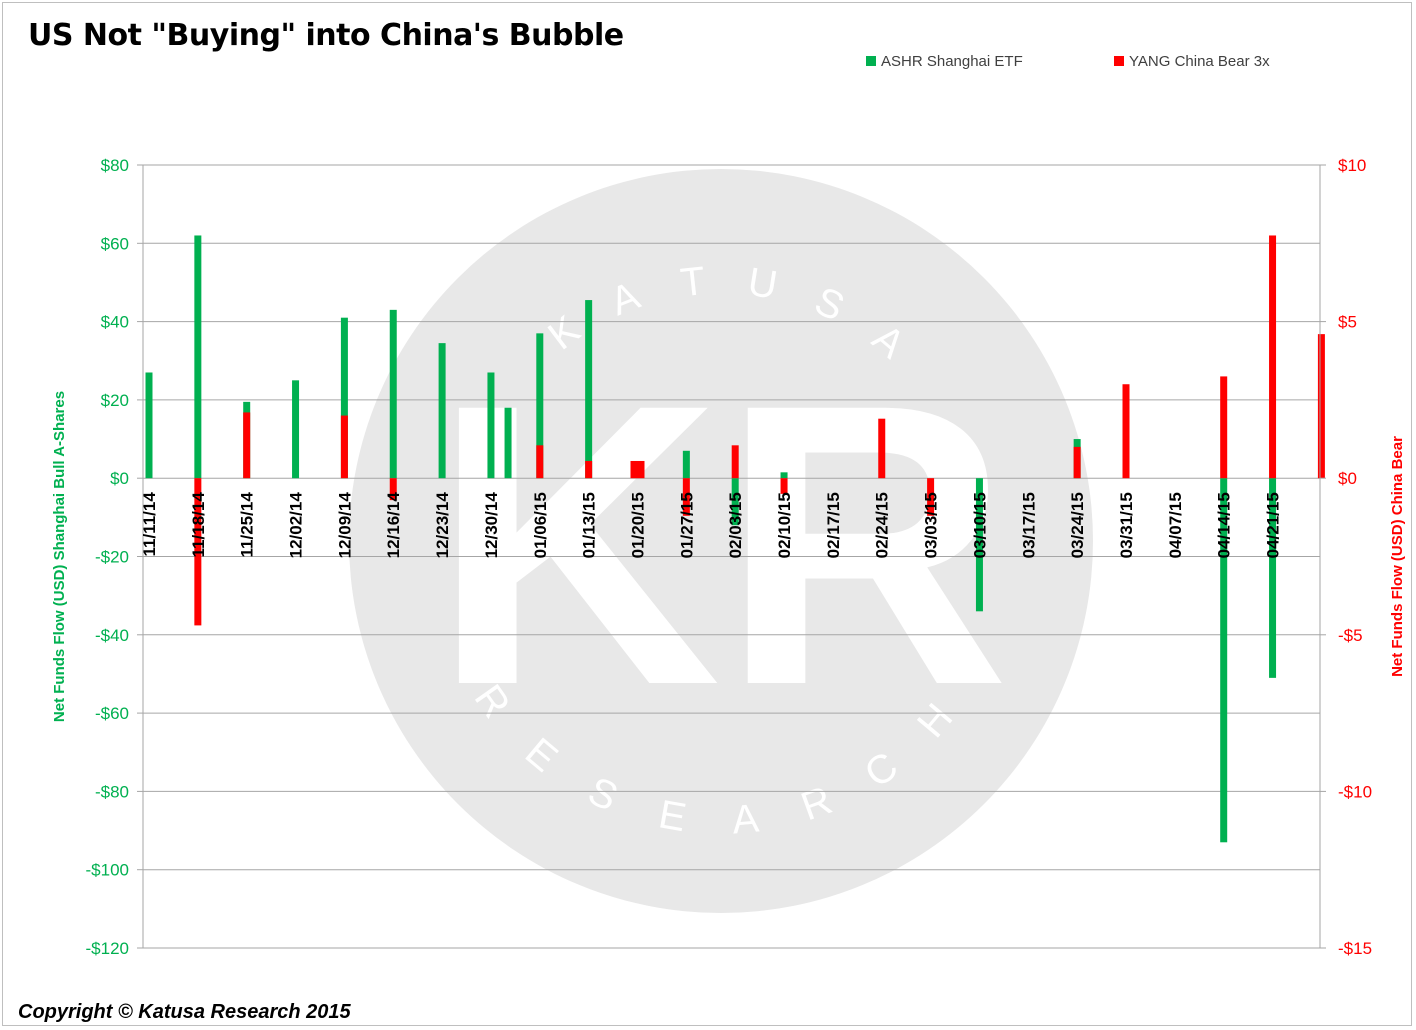 This screenshot has height=1030, width=1416. I want to click on watermark-letter: A, so click(745, 819).